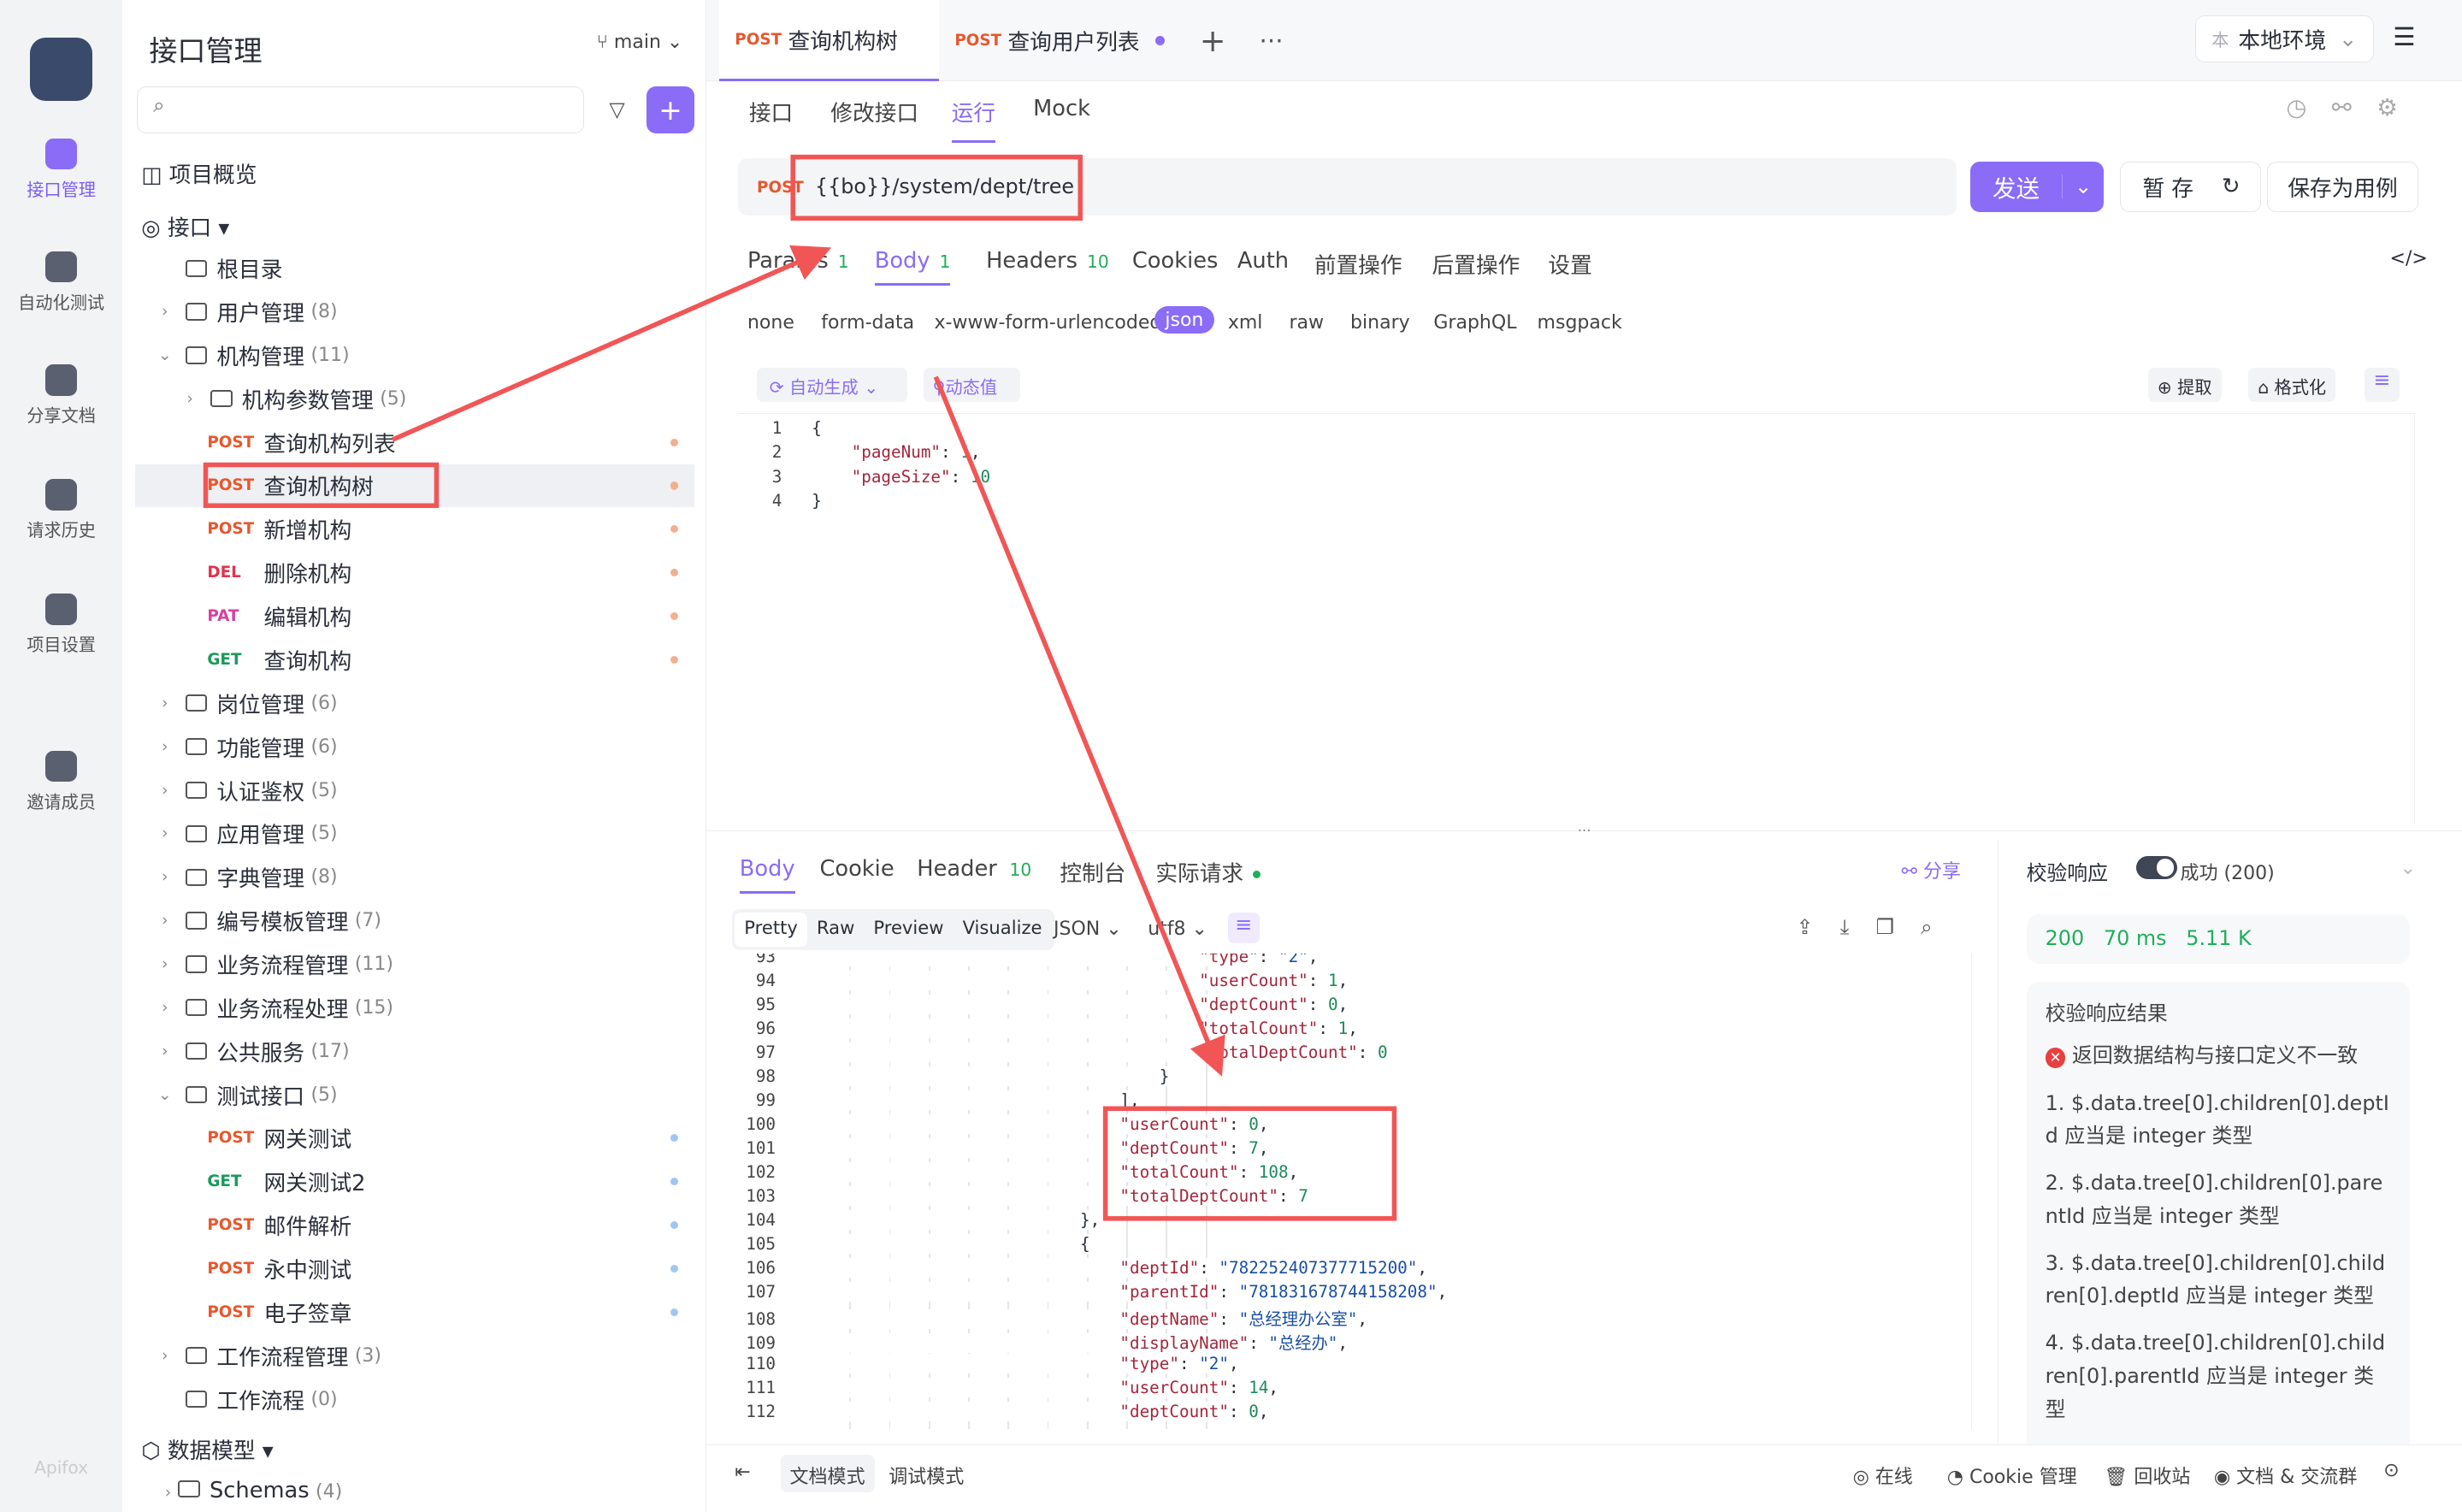  I want to click on folder-item: › 认证鉴权 (5), so click(414, 790).